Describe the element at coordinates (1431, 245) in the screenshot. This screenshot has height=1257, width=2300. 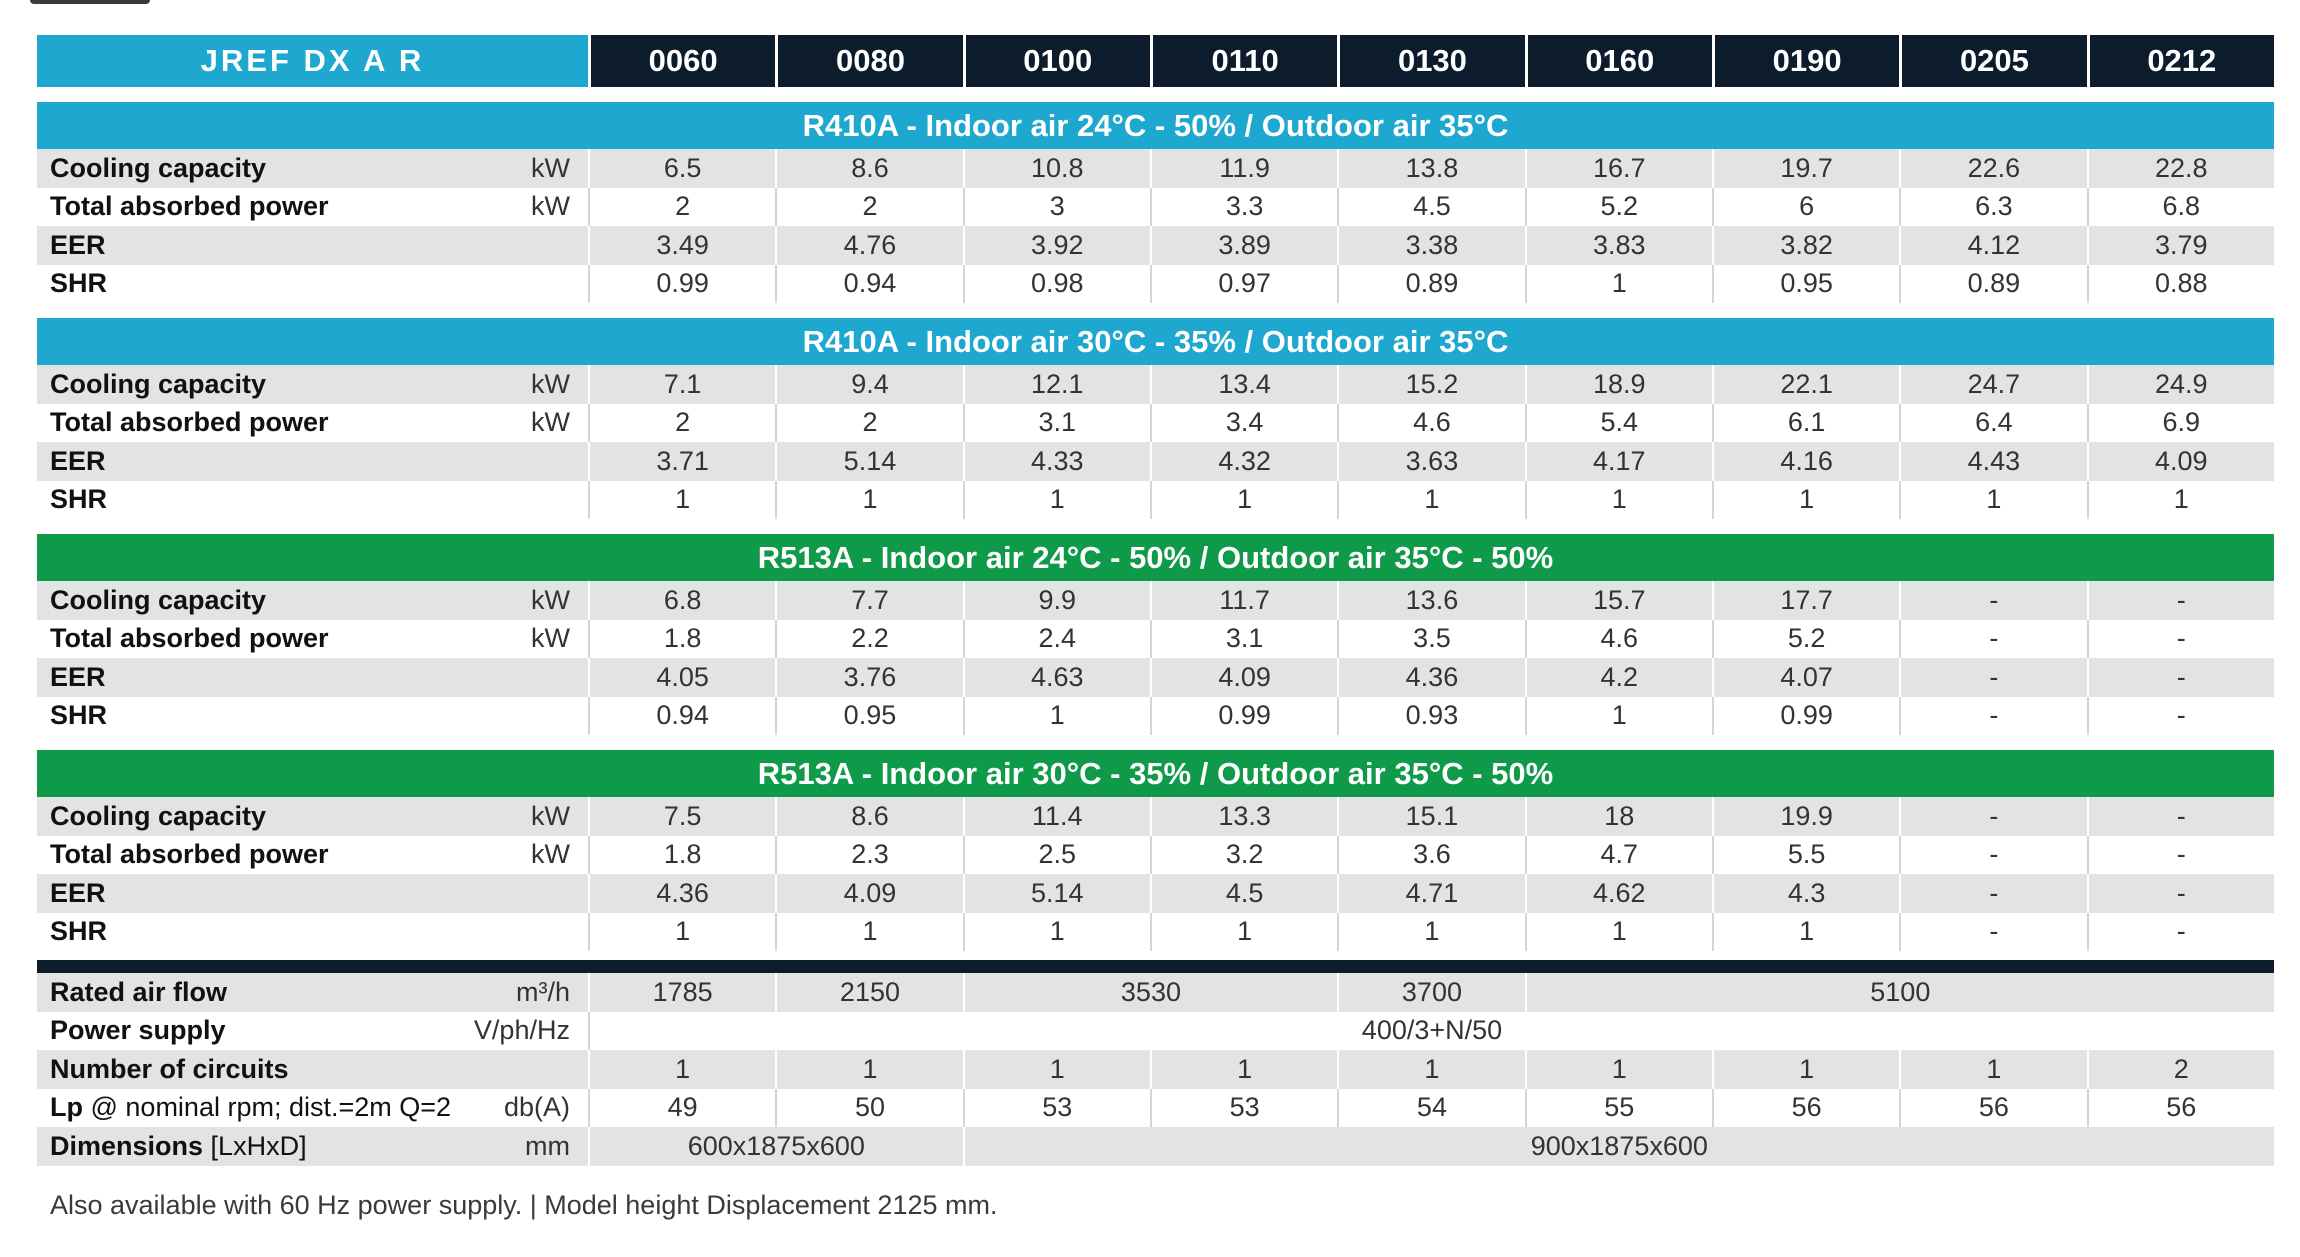
I see `value-cell: 3.38` at that location.